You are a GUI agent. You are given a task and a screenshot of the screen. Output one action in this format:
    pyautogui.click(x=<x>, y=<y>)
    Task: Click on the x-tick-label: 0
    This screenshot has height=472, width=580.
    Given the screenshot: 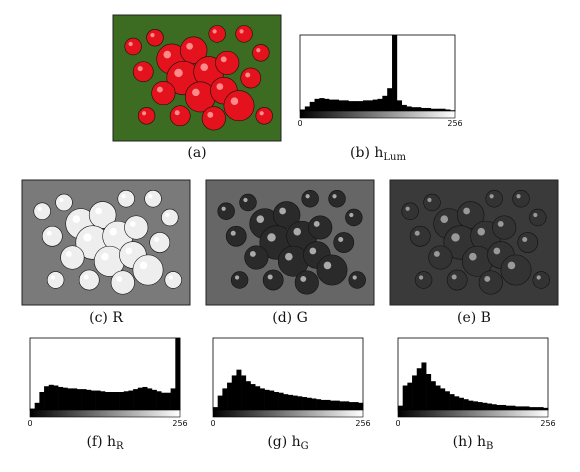 What is the action you would take?
    pyautogui.click(x=299, y=123)
    